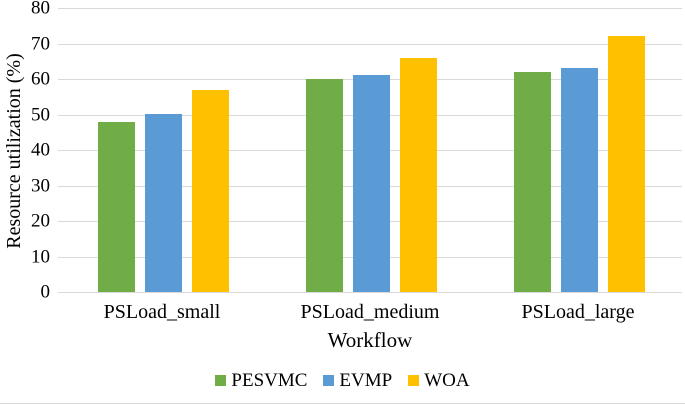 This screenshot has height=404, width=685. I want to click on bar-evmp-psload_small, so click(163, 203).